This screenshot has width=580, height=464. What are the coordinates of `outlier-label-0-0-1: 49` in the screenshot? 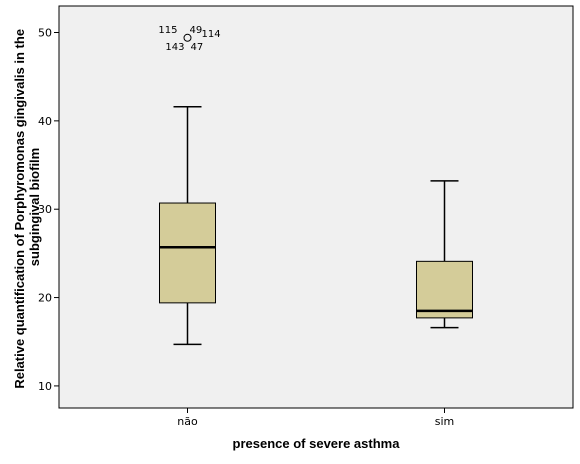 It's located at (196, 30).